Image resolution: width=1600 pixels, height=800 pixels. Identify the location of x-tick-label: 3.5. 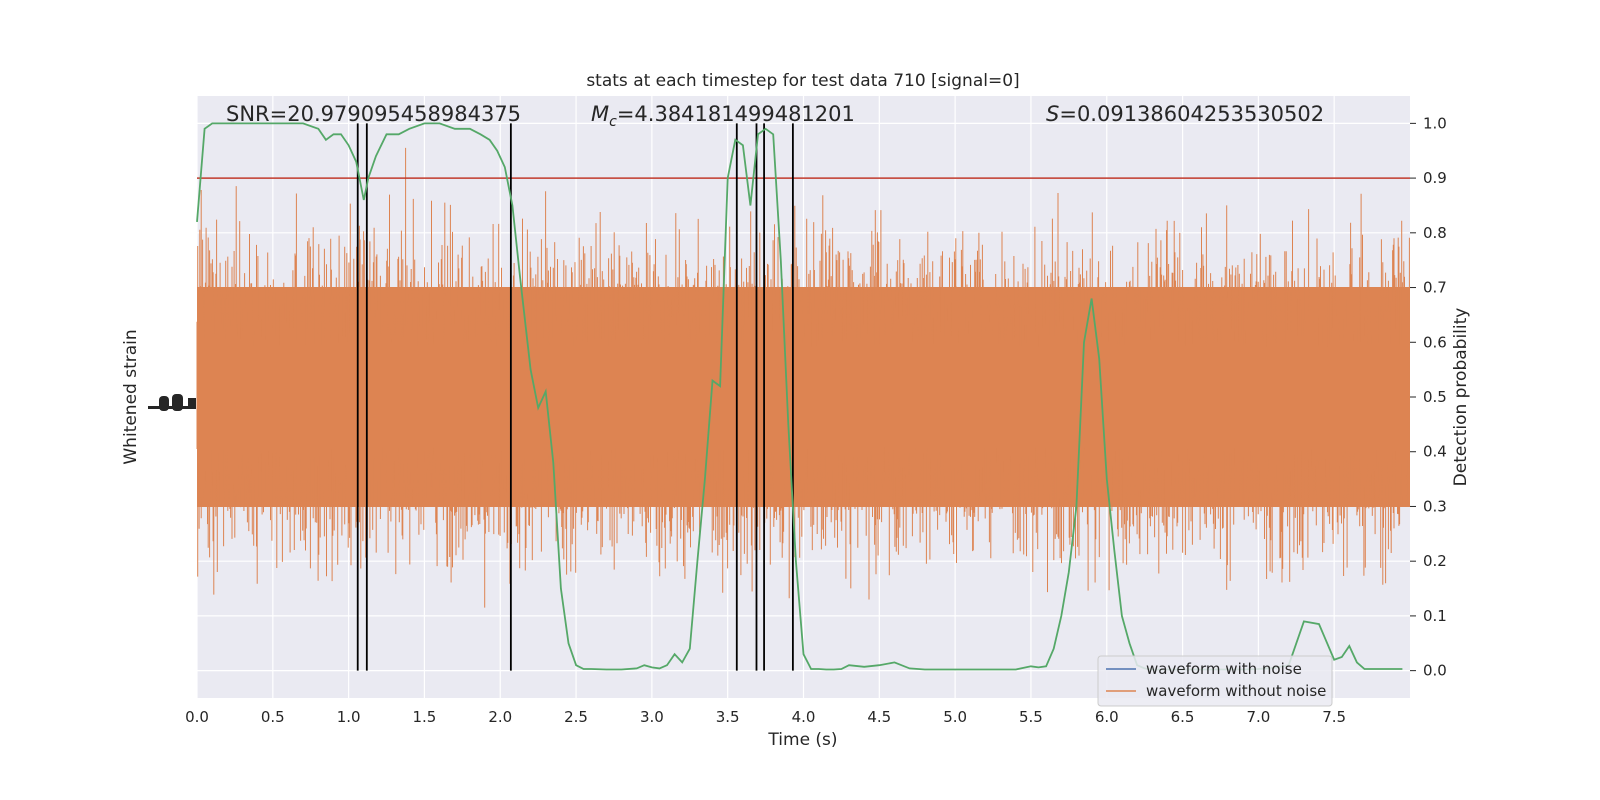
(728, 717).